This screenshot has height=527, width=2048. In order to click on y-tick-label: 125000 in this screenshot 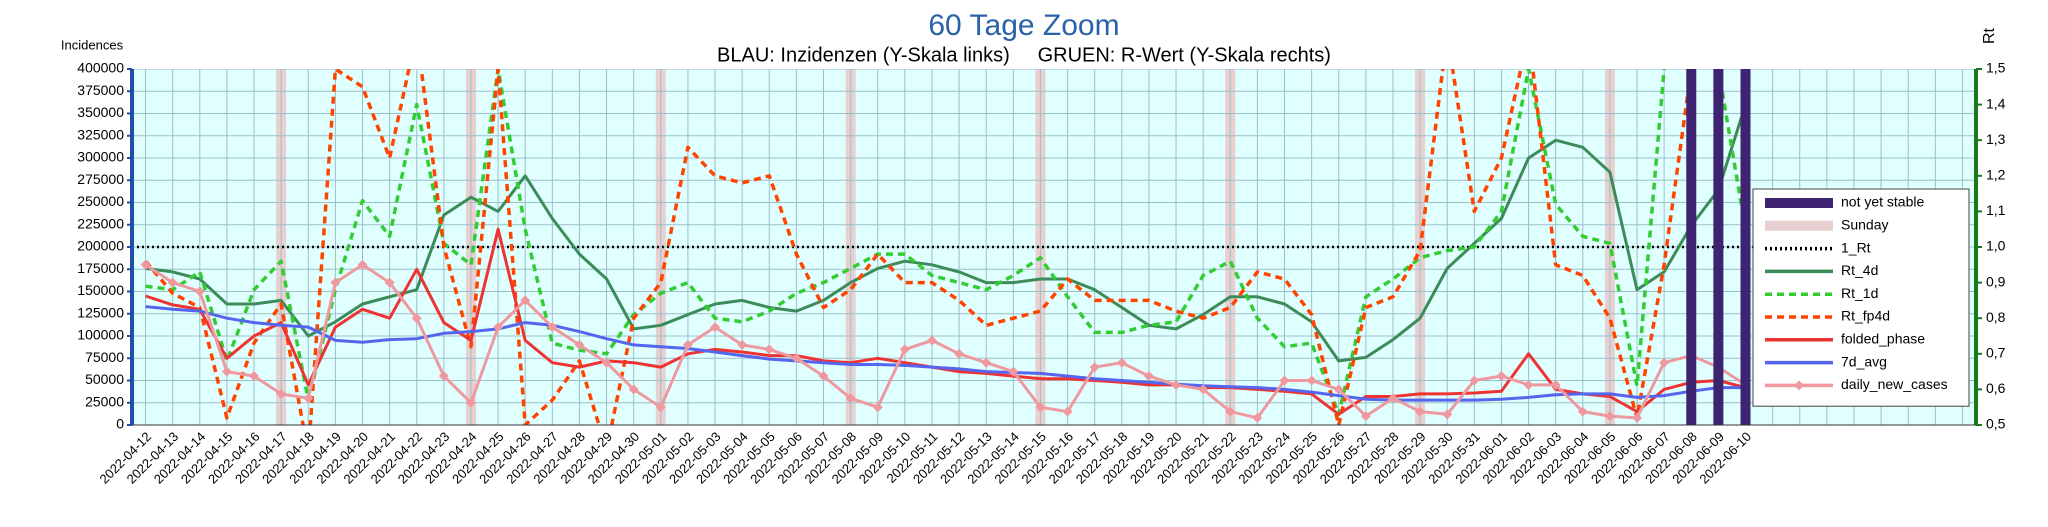, I will do `click(100, 312)`.